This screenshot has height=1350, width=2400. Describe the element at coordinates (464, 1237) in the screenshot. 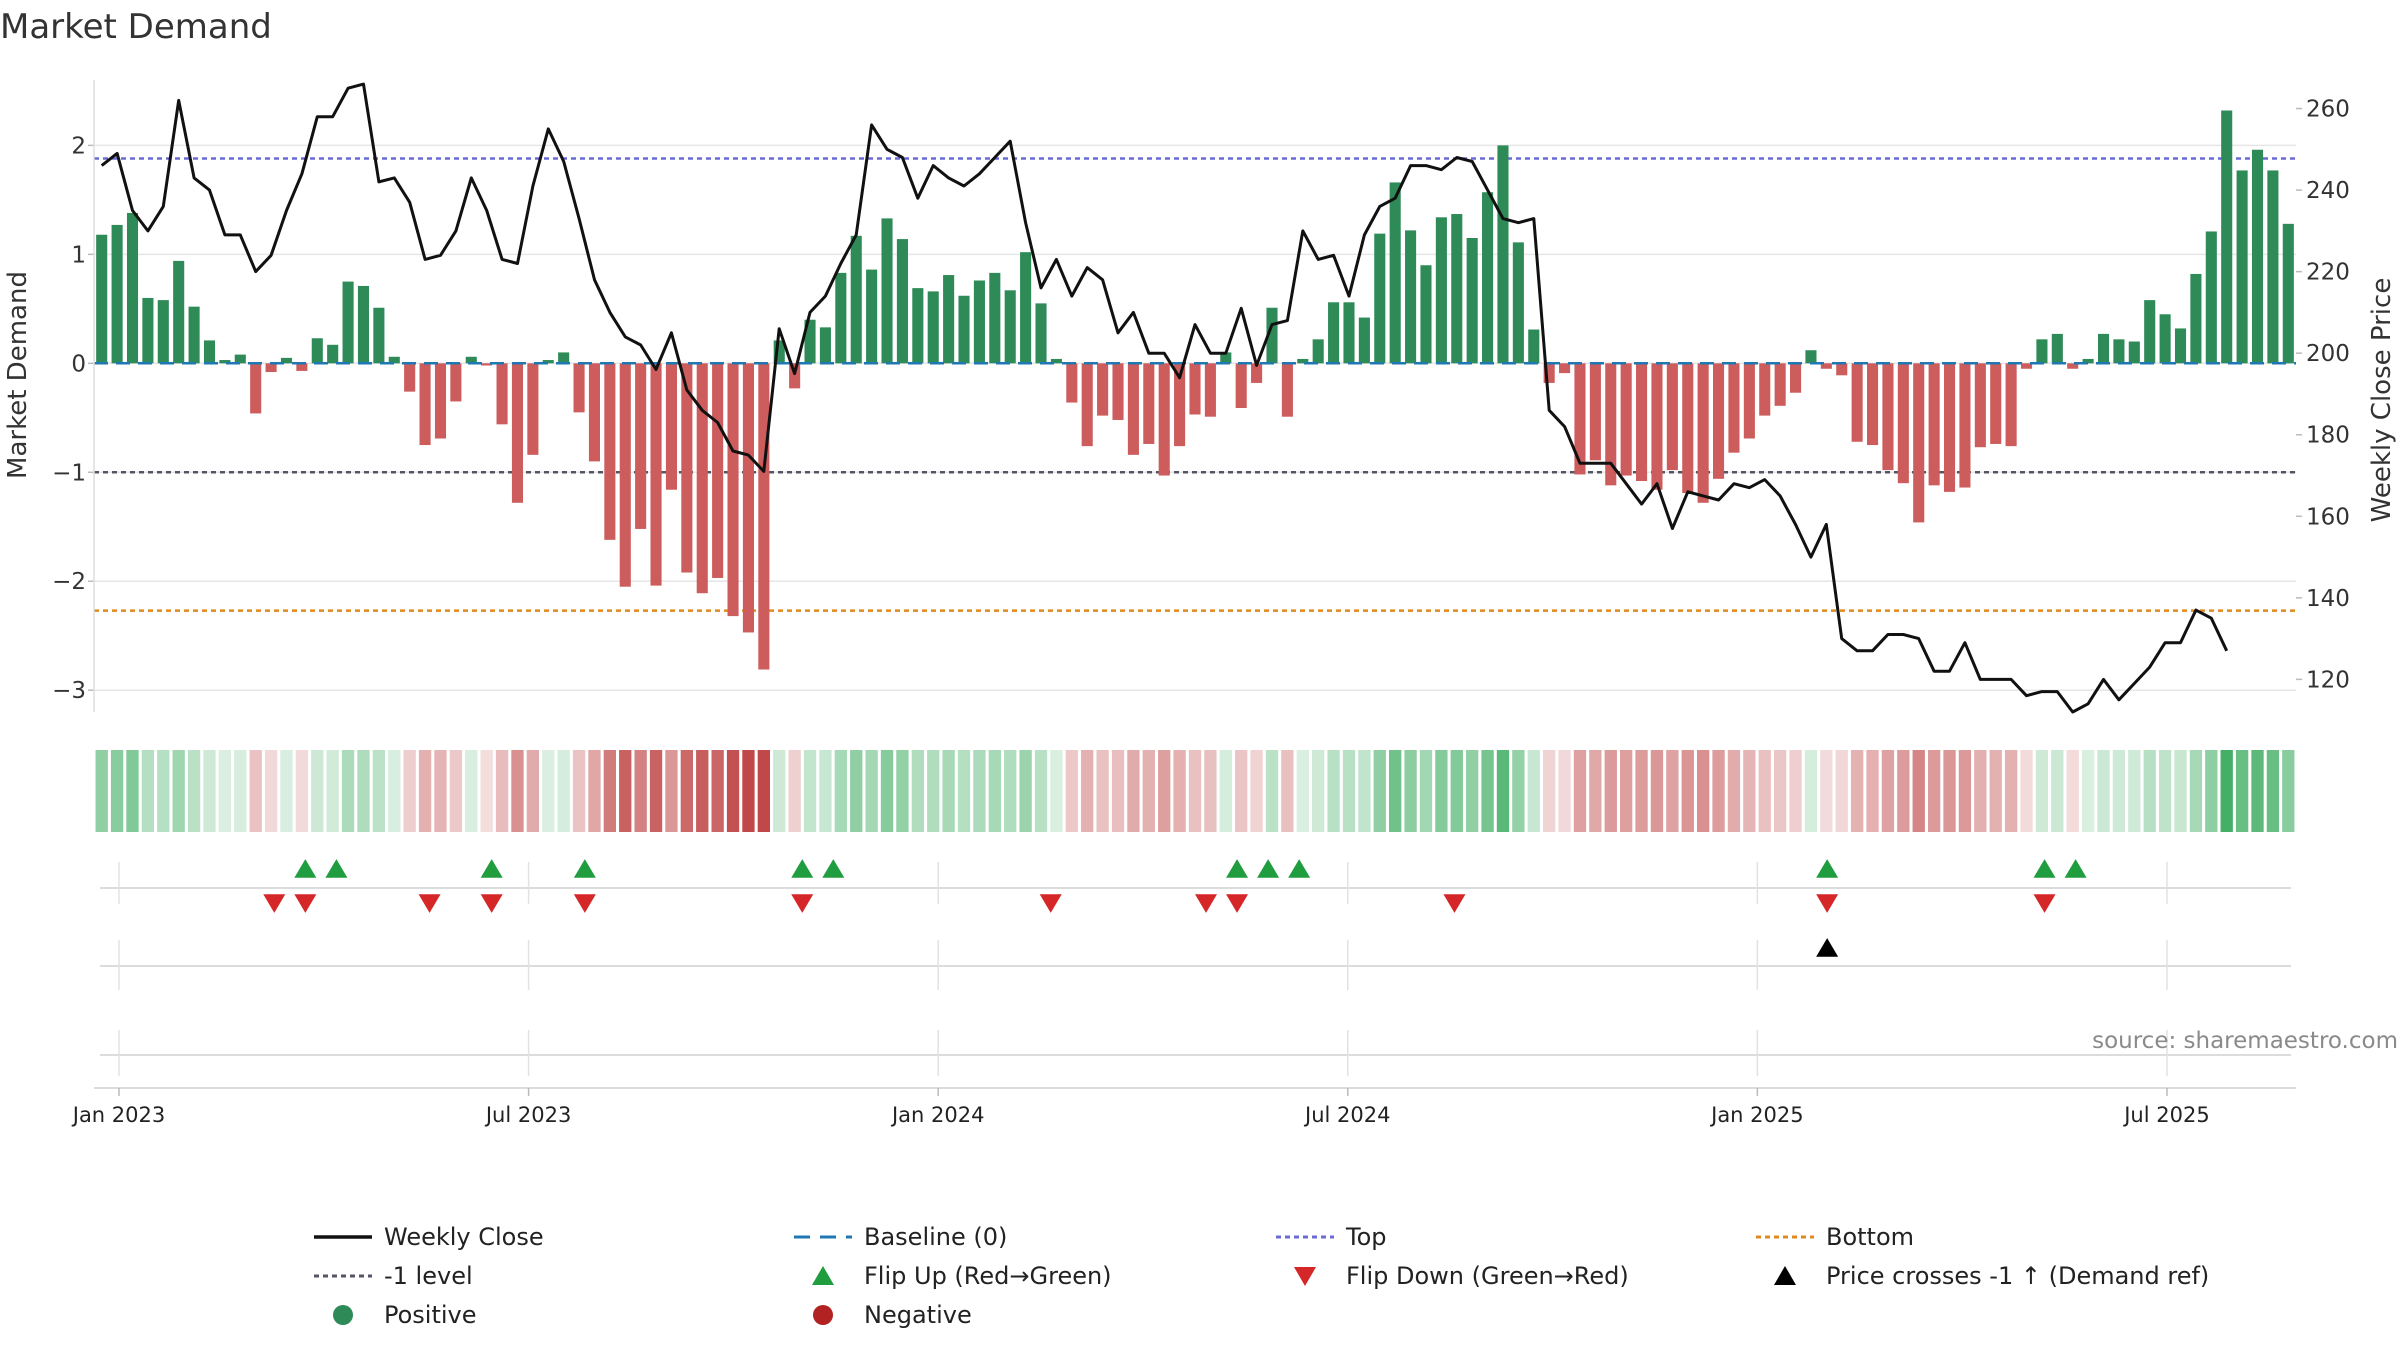

I see `legend-label: Weekly Close` at that location.